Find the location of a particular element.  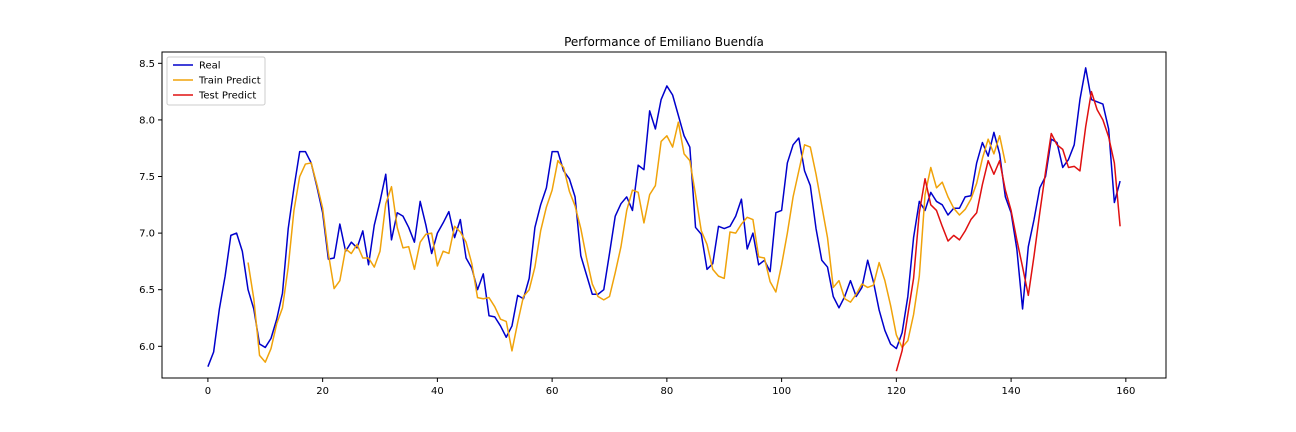

x-tick-label: 20 is located at coordinates (322, 391).